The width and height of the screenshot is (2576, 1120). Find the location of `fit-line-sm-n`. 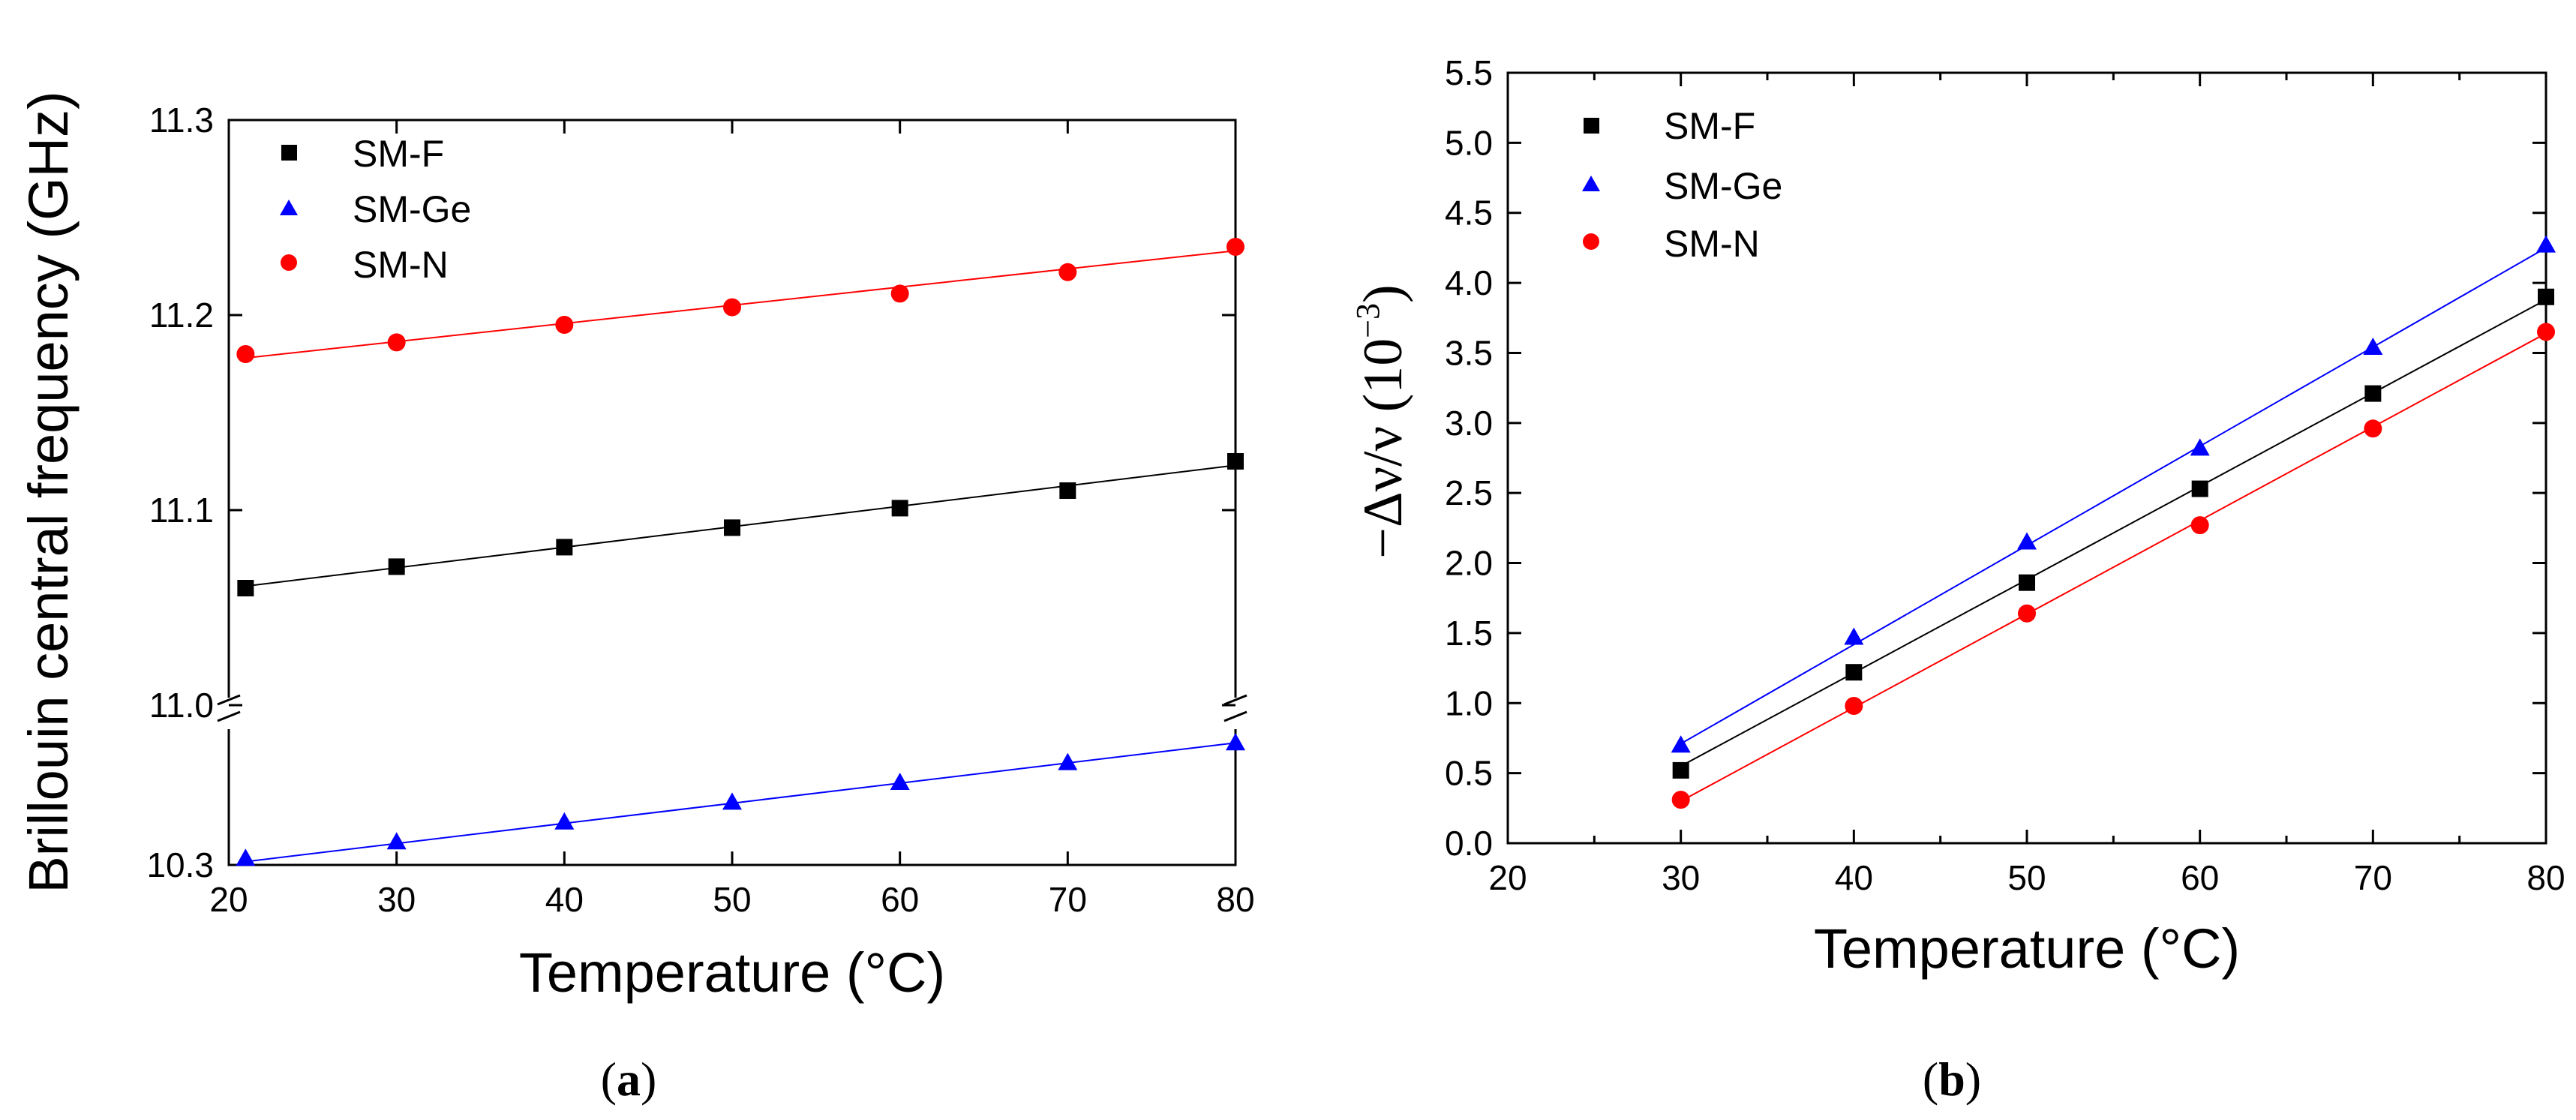

fit-line-sm-n is located at coordinates (2113, 567).